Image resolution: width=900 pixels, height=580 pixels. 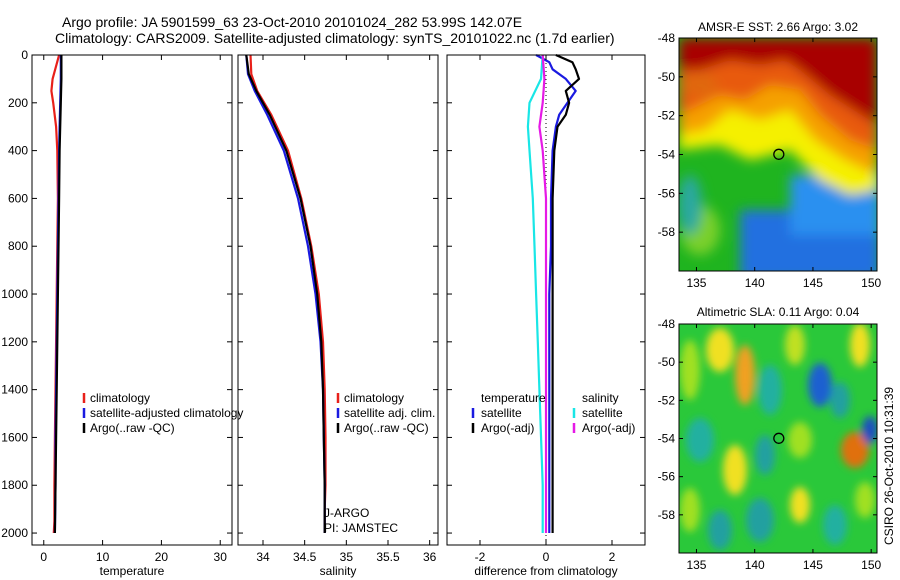 What do you see at coordinates (162, 557) in the screenshot?
I see `x-tick-label: 20` at bounding box center [162, 557].